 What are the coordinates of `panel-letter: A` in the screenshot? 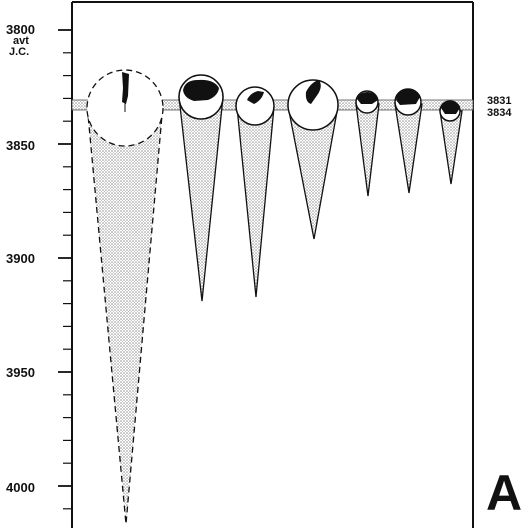 It's located at (504, 493).